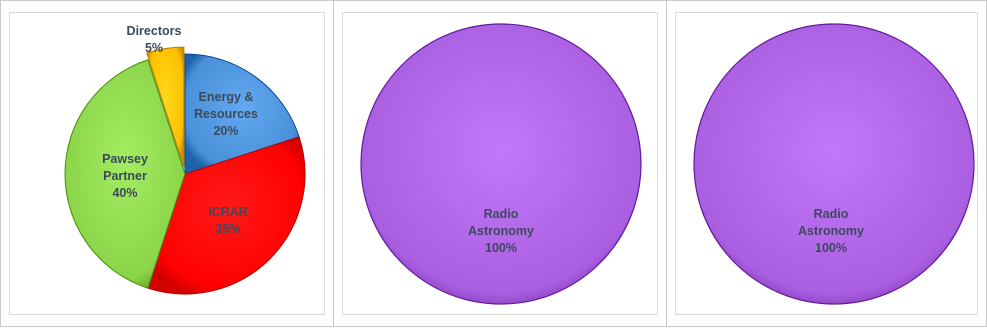 This screenshot has height=330, width=987. I want to click on slice-label-pawsey-partner: Pawsey Partner 40%, so click(125, 176).